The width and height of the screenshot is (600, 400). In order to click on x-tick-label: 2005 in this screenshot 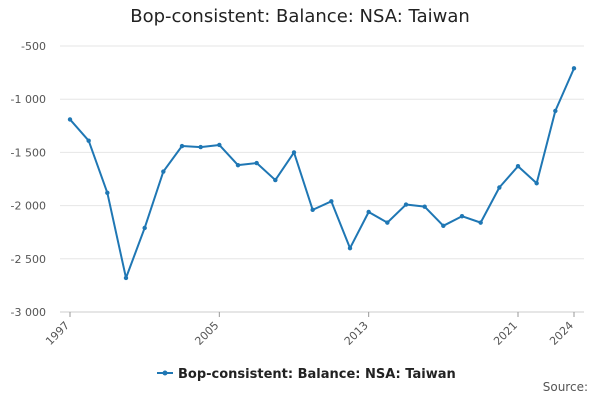, I will do `click(206, 333)`.